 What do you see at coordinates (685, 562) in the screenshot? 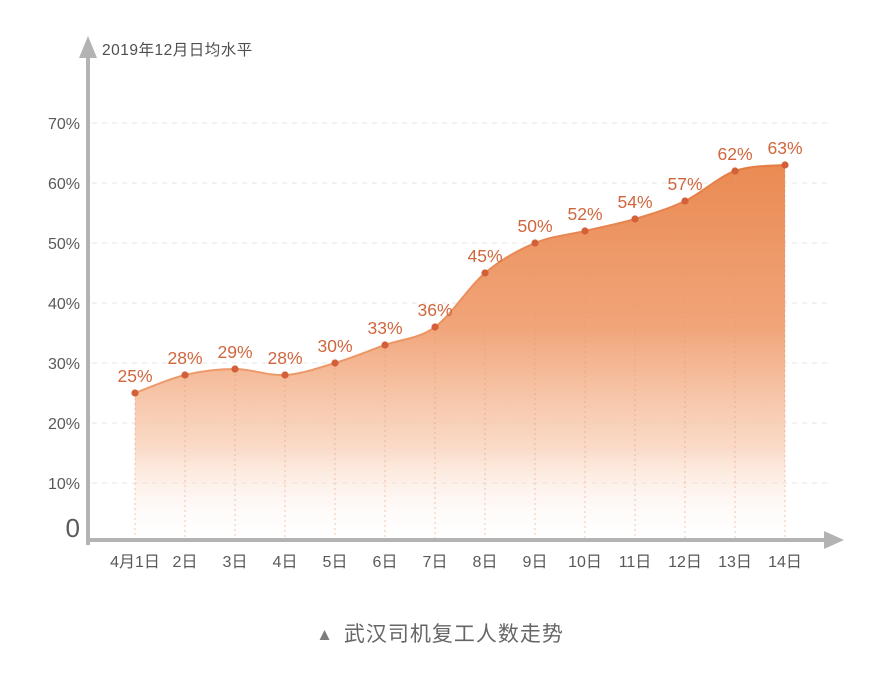
I see `x-tick-label: 12日` at bounding box center [685, 562].